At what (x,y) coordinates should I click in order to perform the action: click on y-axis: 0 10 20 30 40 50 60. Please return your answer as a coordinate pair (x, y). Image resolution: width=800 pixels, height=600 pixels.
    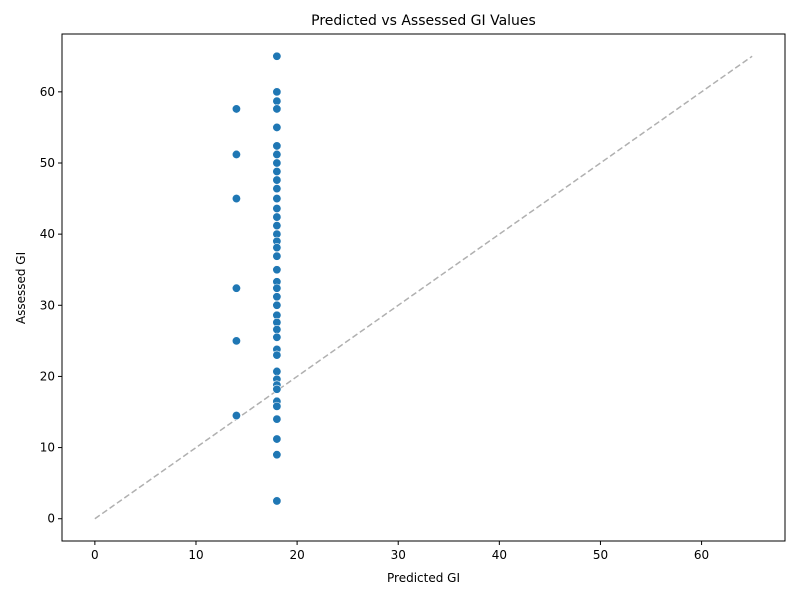
    Looking at the image, I should click on (51, 305).